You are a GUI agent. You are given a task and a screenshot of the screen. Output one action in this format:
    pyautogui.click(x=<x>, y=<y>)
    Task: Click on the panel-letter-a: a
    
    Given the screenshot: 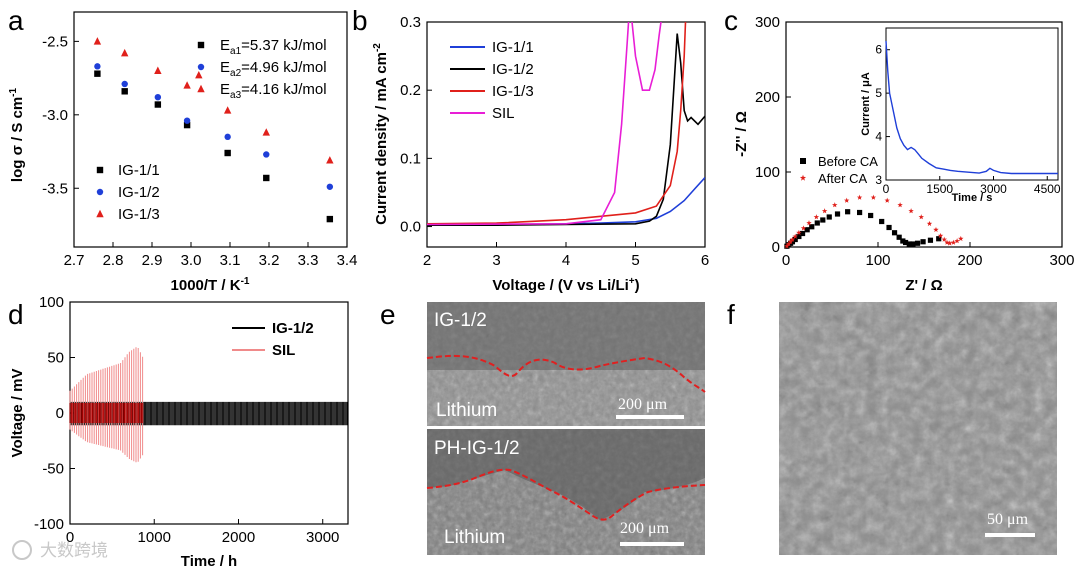 What is the action you would take?
    pyautogui.click(x=16, y=20)
    